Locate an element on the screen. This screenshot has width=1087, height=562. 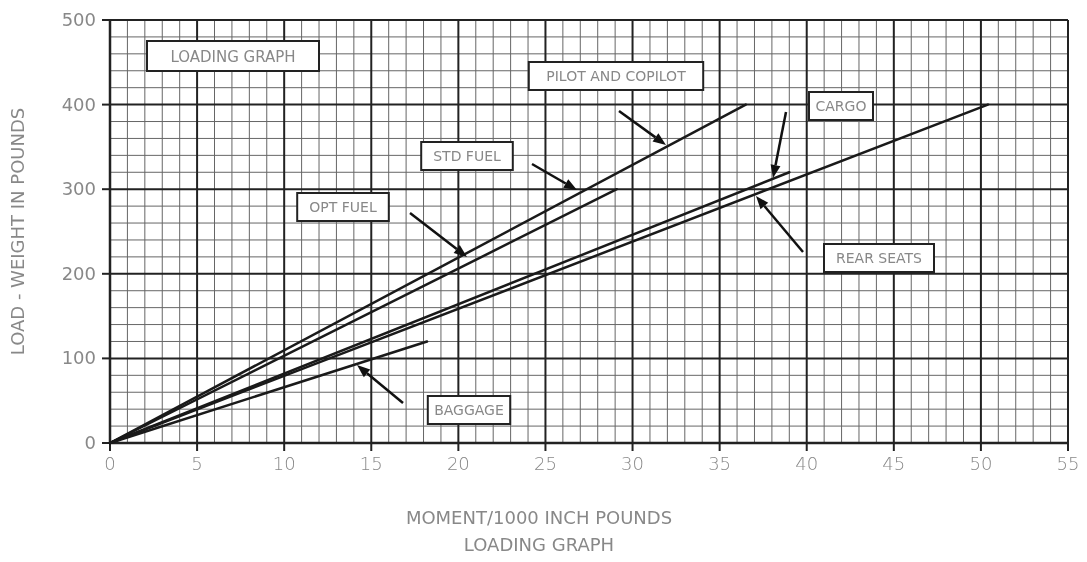
x-tick-label: 15 is located at coordinates (371, 463).